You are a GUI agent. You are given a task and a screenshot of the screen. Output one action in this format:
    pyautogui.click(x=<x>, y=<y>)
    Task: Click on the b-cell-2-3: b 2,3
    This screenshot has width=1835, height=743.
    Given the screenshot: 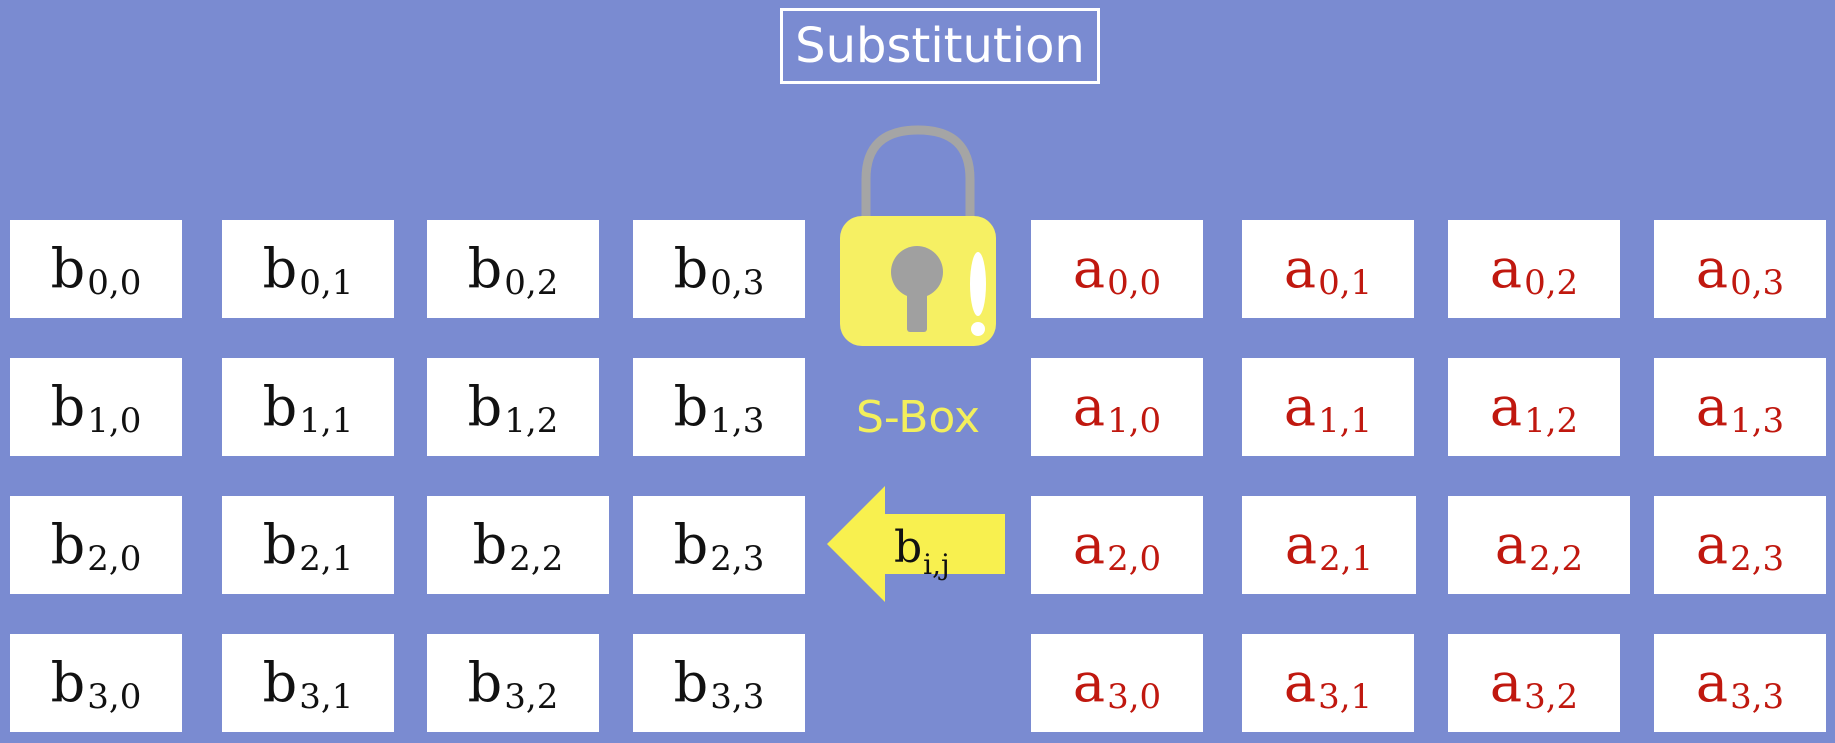 What is the action you would take?
    pyautogui.click(x=719, y=545)
    